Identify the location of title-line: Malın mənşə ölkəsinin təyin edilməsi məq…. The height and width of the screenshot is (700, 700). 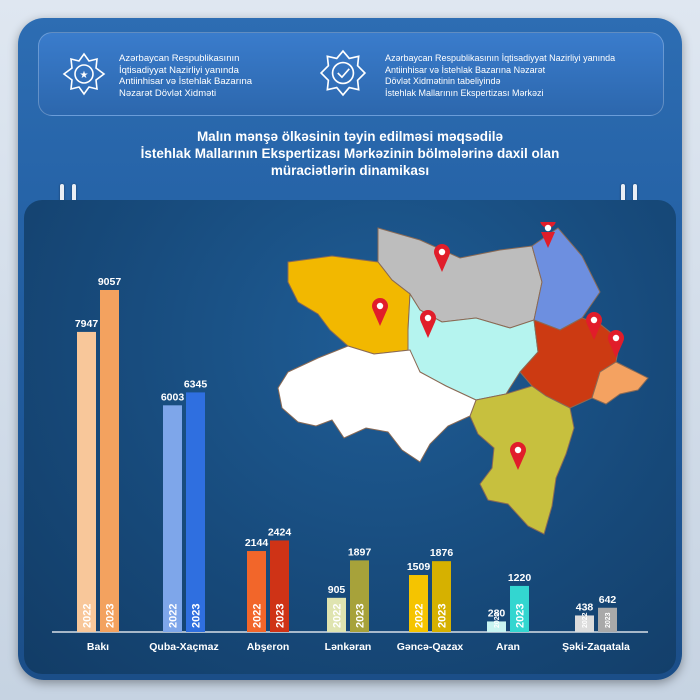
(350, 136).